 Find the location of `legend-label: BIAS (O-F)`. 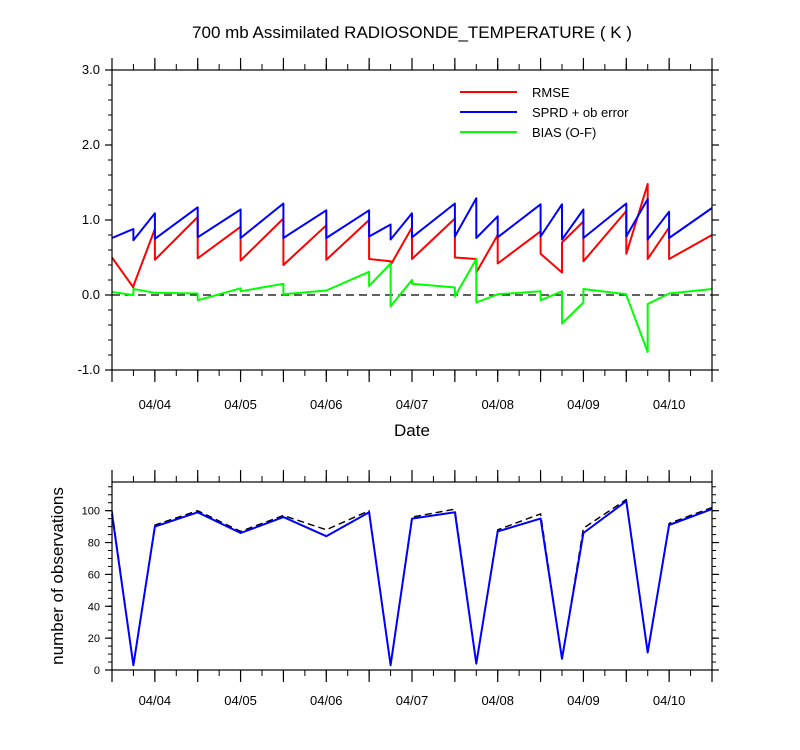

legend-label: BIAS (O-F) is located at coordinates (564, 132).